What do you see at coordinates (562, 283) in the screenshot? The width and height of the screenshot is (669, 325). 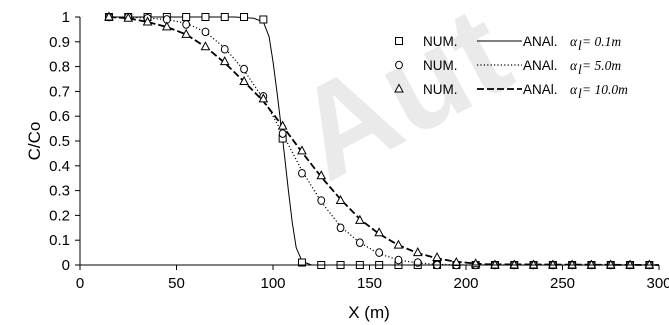 I see `x-tick-label: 250` at bounding box center [562, 283].